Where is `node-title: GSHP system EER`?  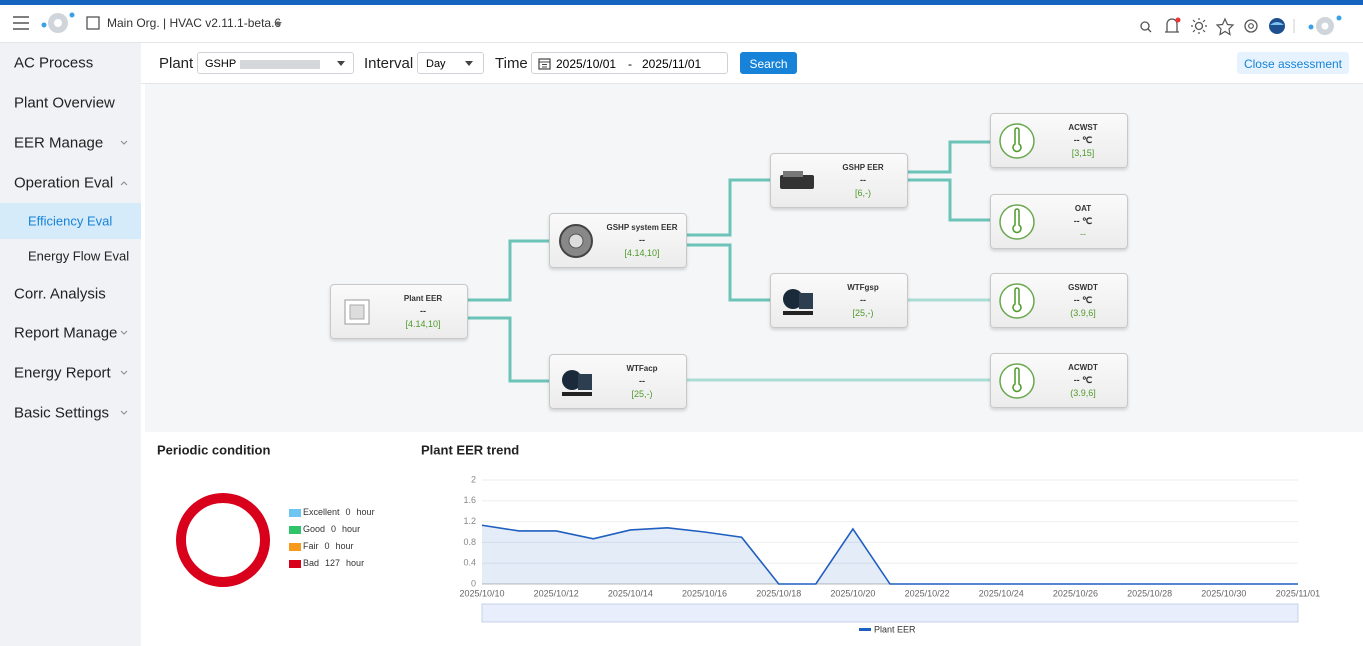
node-title: GSHP system EER is located at coordinates (642, 227).